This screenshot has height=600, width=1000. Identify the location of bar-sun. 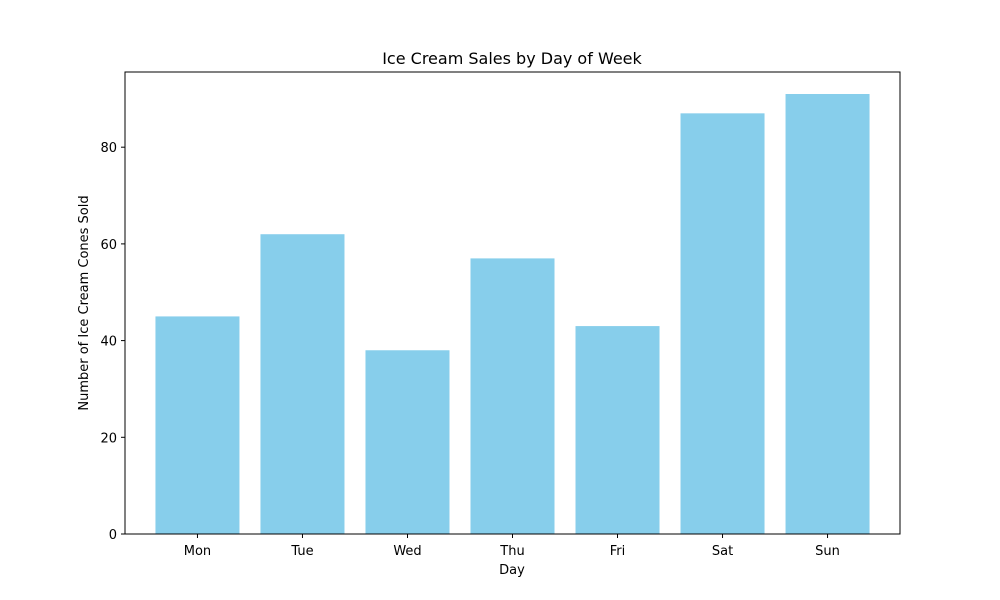
(827, 314).